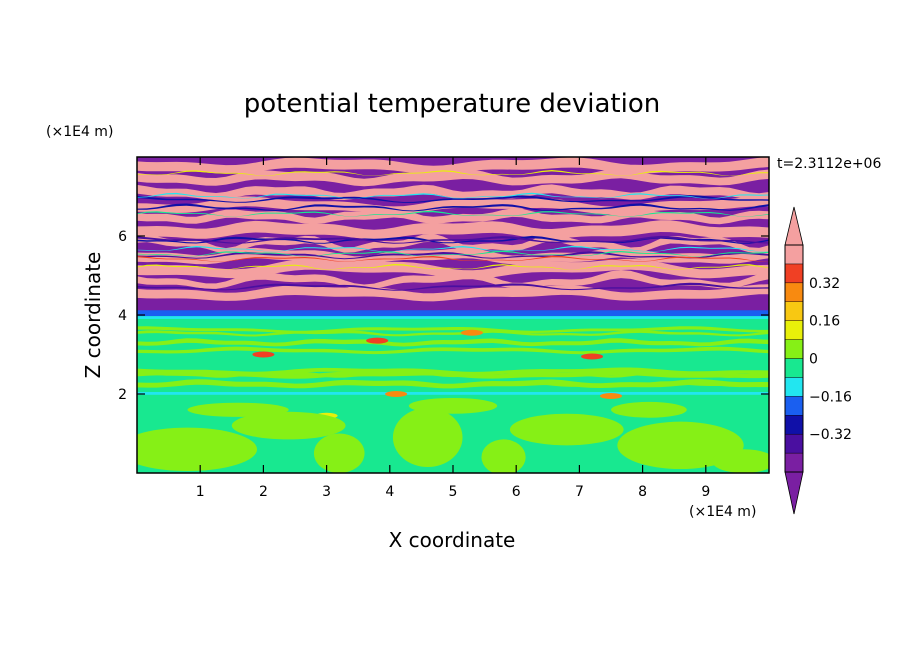 Image resolution: width=904 pixels, height=654 pixels. Describe the element at coordinates (122, 395) in the screenshot. I see `y-tick-label: 2` at that location.